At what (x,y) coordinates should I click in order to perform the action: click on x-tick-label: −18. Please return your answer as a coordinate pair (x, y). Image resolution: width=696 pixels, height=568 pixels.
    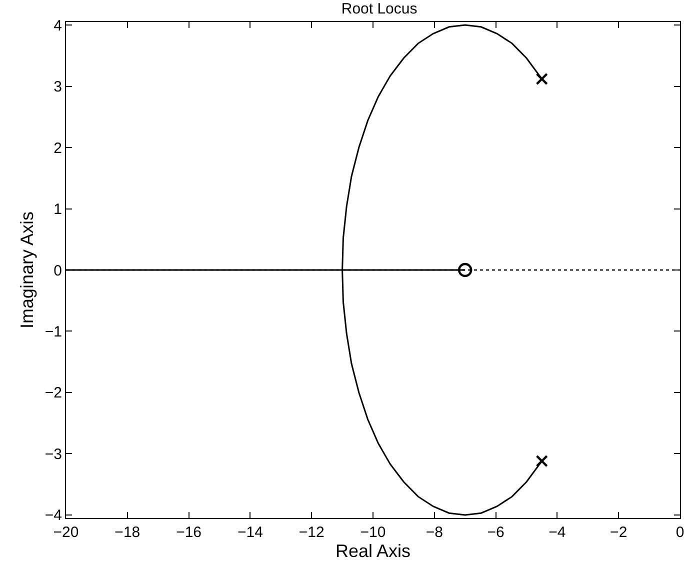
    Looking at the image, I should click on (127, 532).